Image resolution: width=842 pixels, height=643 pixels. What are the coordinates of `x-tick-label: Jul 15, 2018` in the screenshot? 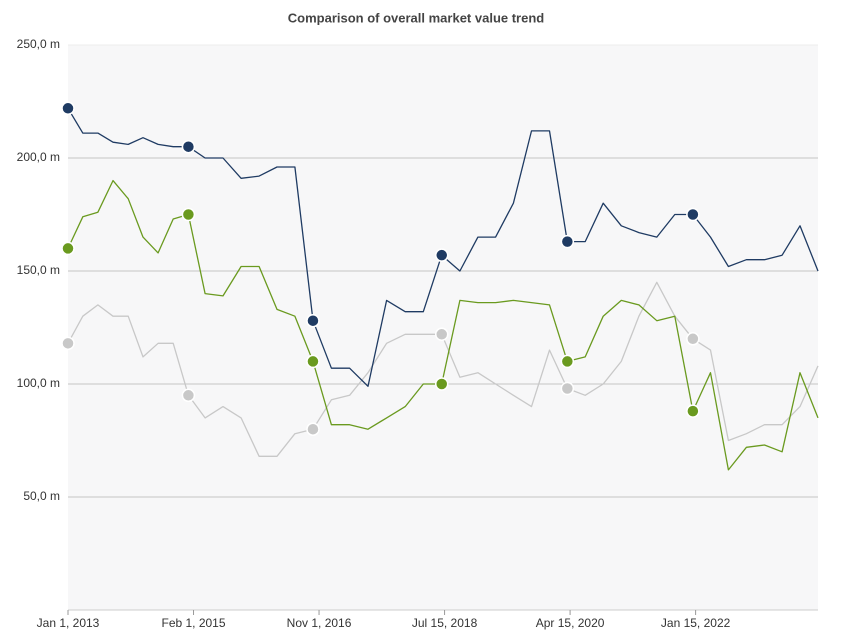 It's located at (445, 623).